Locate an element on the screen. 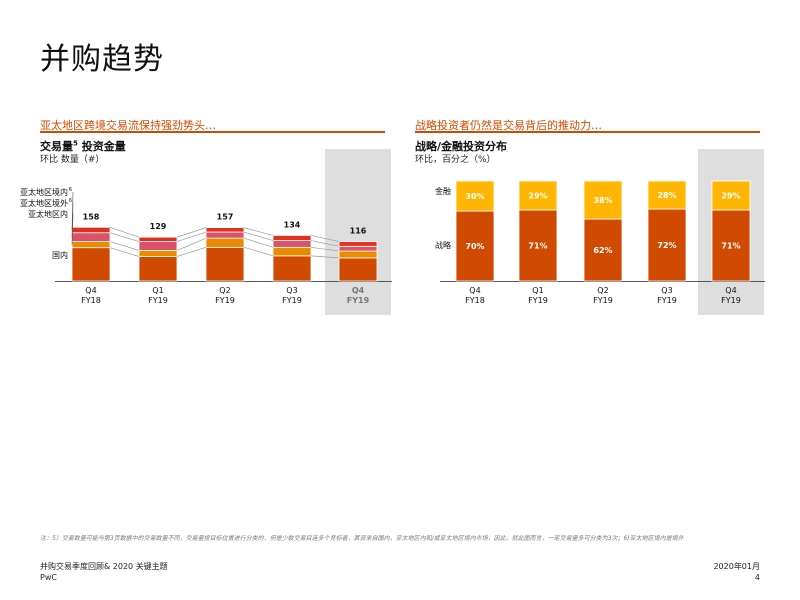 This screenshot has width=800, height=600. bar-segment-金融-4 is located at coordinates (667, 195).